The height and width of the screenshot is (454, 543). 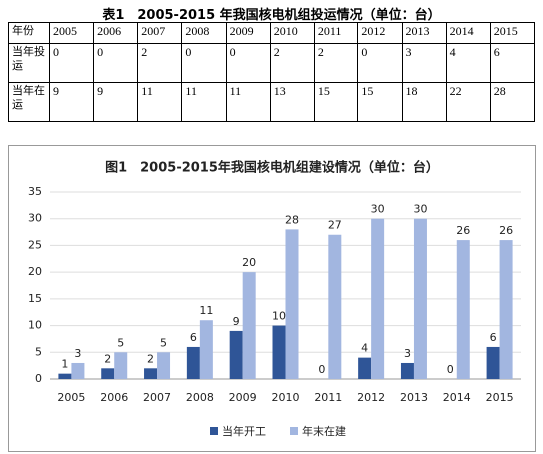 What do you see at coordinates (204, 102) in the screenshot?
I see `table-cell: 11` at bounding box center [204, 102].